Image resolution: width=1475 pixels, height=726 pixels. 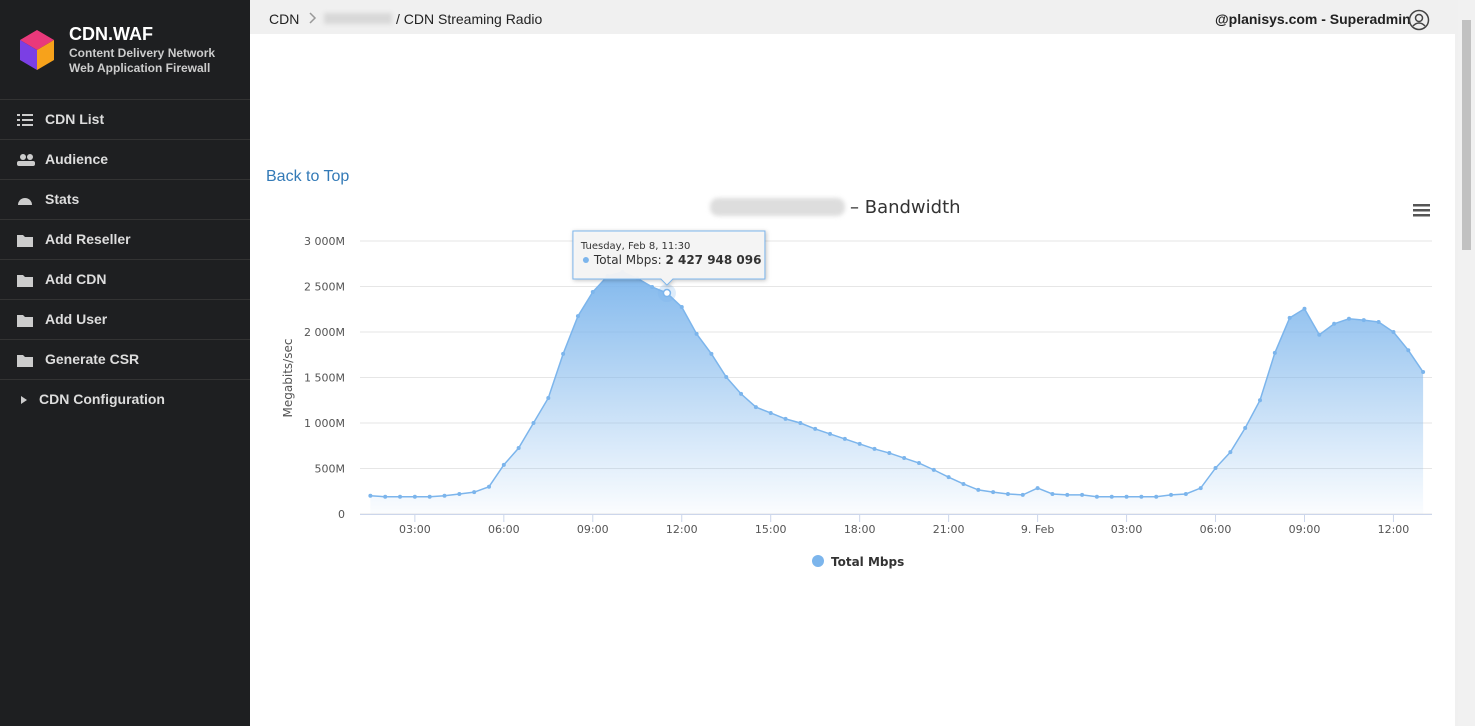 I want to click on tagline: Content Delivery Network, so click(x=142, y=53).